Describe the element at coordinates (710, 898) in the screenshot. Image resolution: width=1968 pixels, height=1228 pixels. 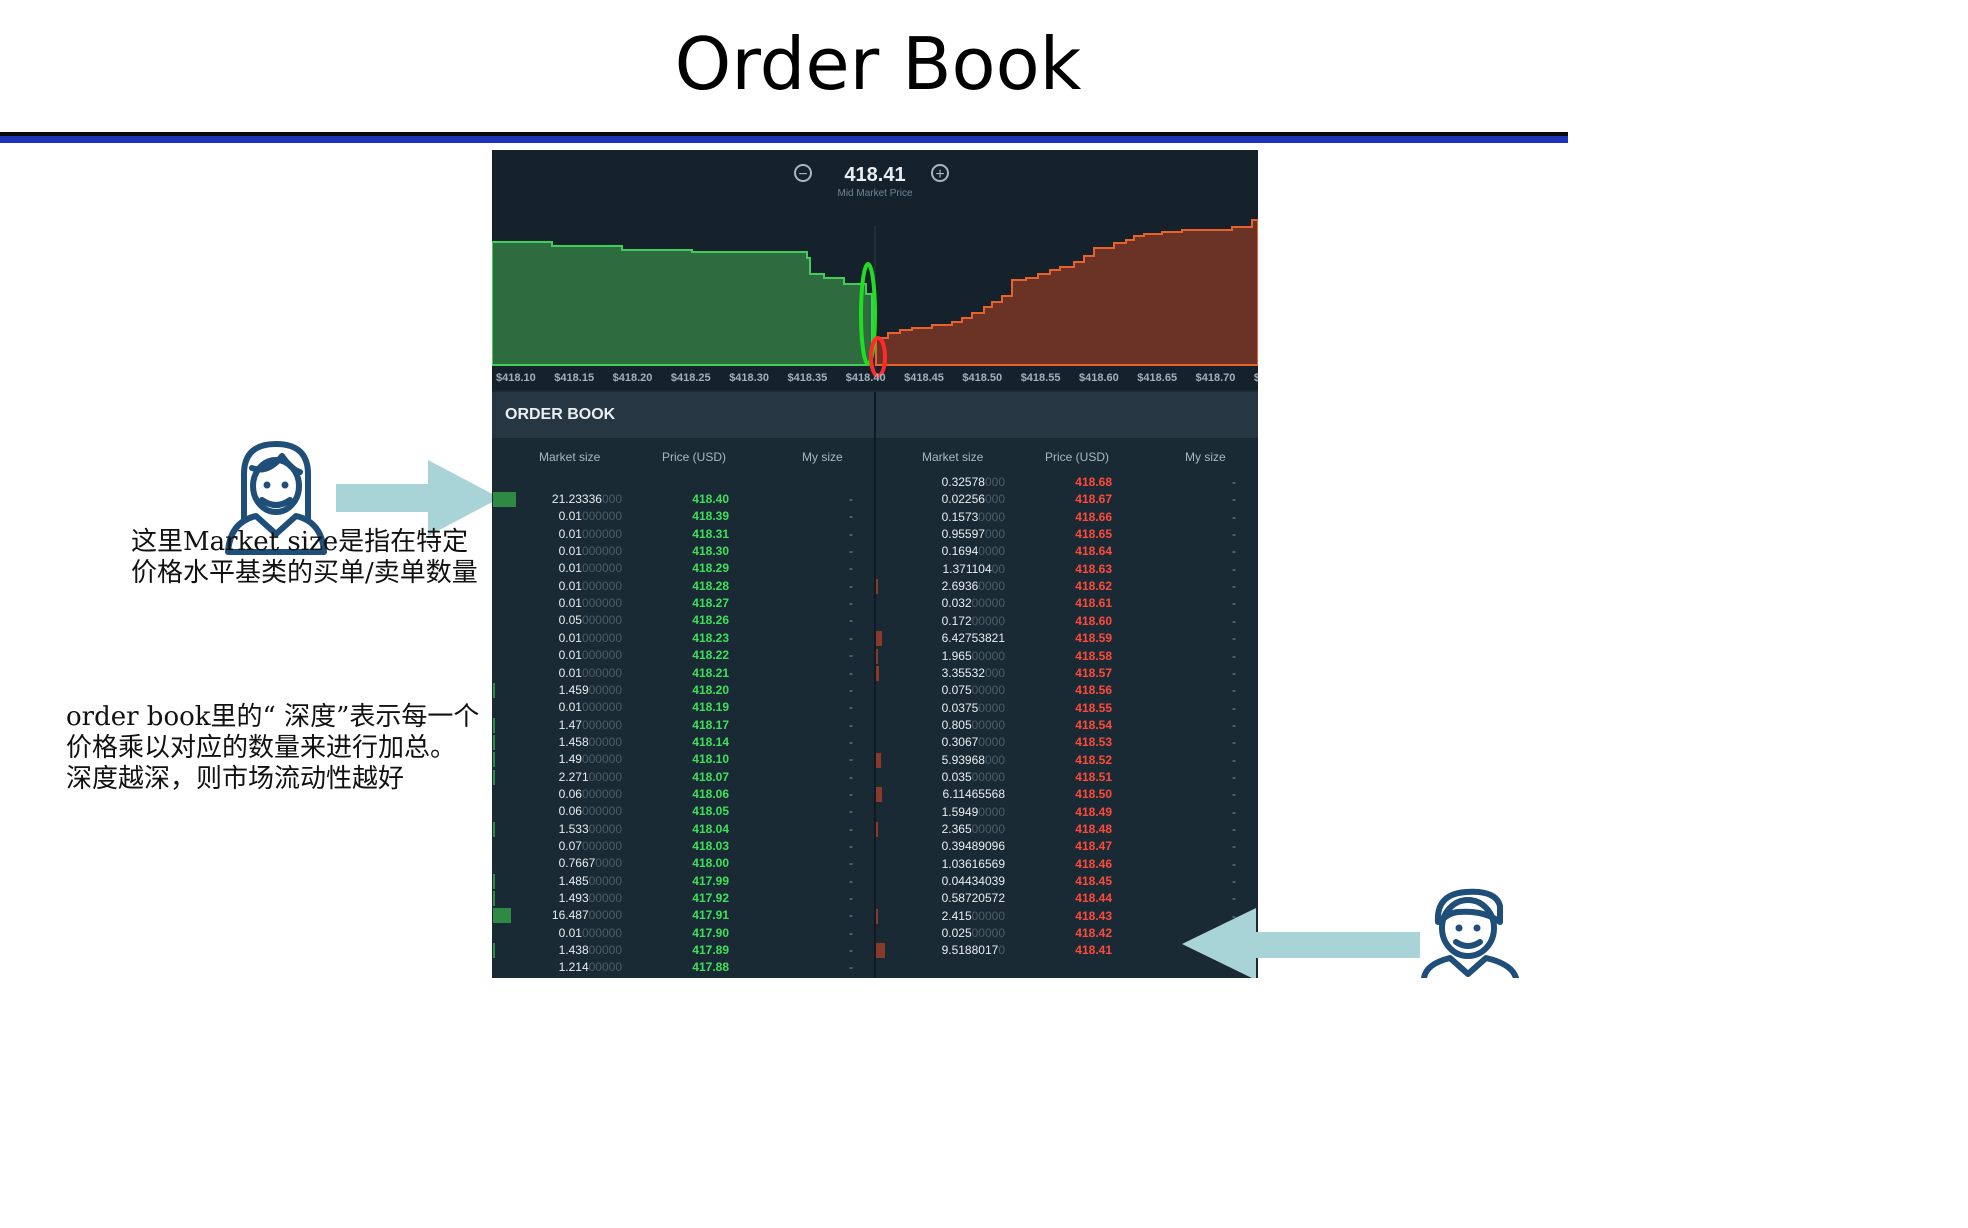
I see `price-cell: 417.92` at that location.